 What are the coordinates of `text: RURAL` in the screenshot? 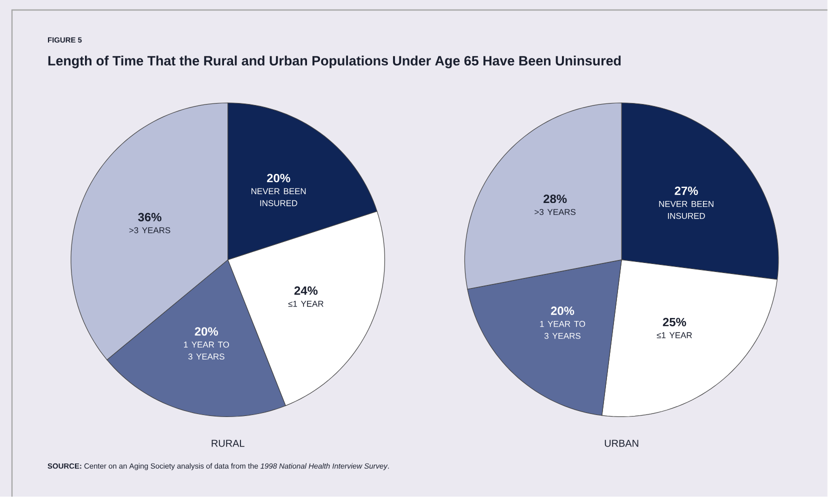 It's located at (228, 443).